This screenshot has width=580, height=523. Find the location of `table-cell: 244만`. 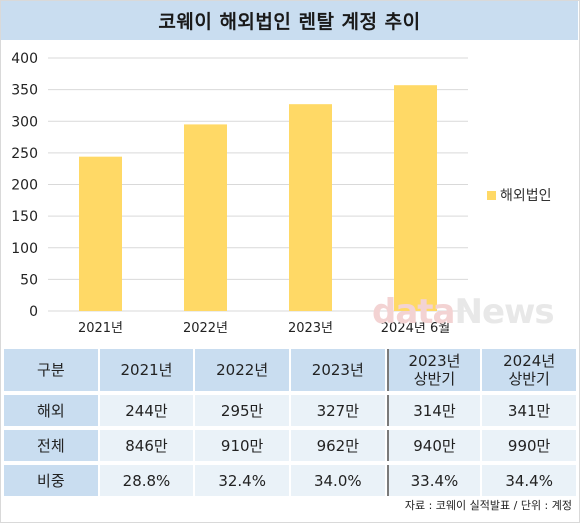

table-cell: 244만 is located at coordinates (146, 410).